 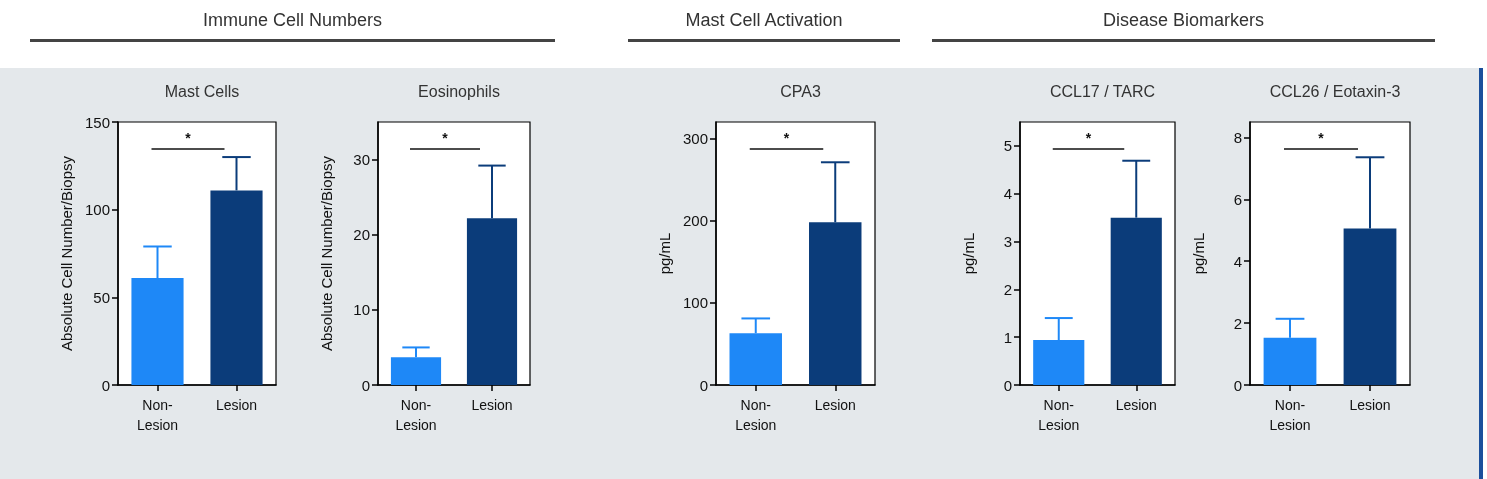 I want to click on y-tick-label: 5, so click(x=1007, y=146).